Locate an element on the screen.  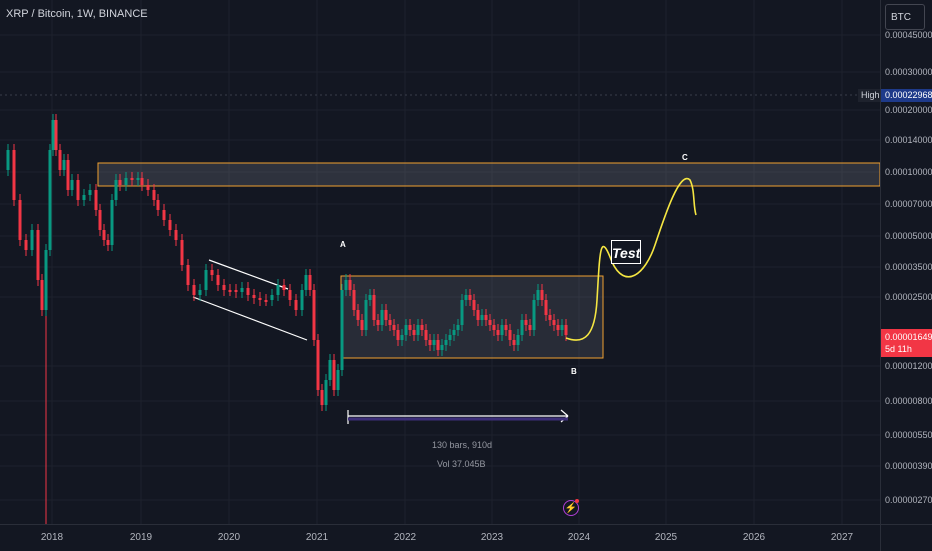
test-label: Test is located at coordinates (626, 252).